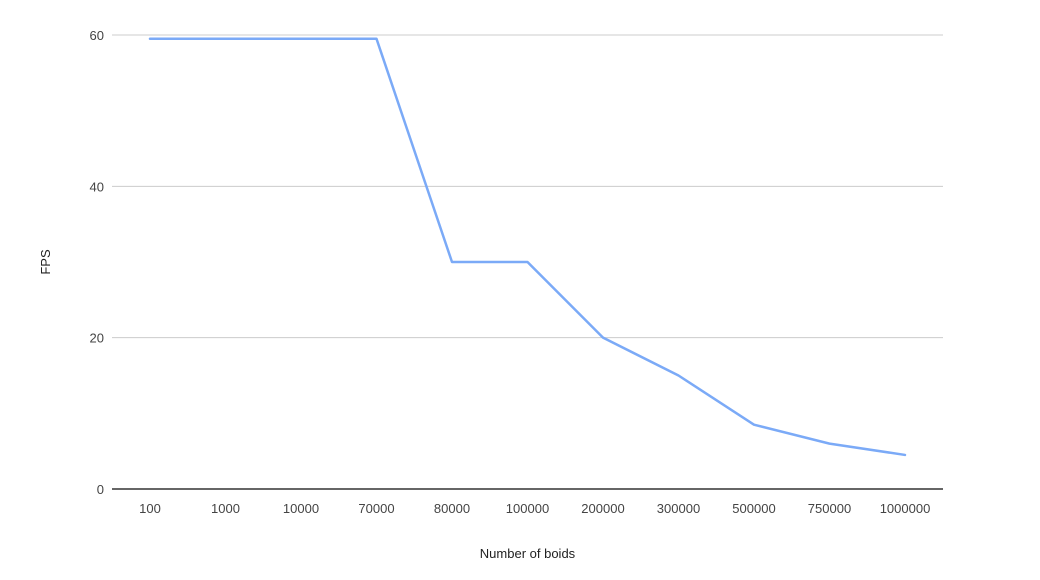  Describe the element at coordinates (678, 508) in the screenshot. I see `x-tick-label: 300000` at that location.